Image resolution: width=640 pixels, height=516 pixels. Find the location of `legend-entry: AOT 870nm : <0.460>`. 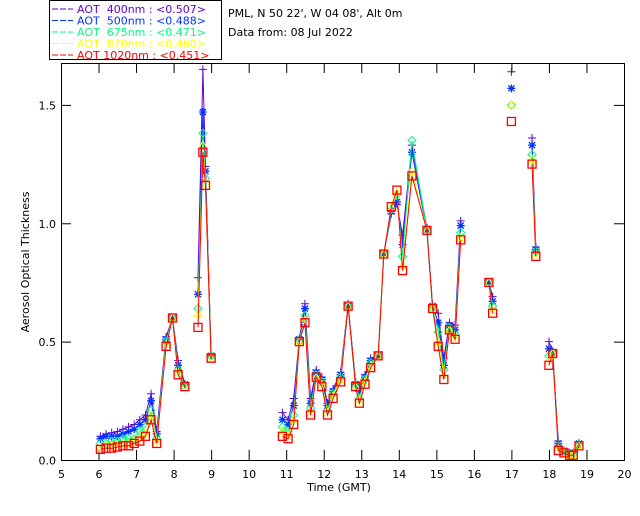

legend-entry: AOT 870nm : <0.460> is located at coordinates (141, 44).